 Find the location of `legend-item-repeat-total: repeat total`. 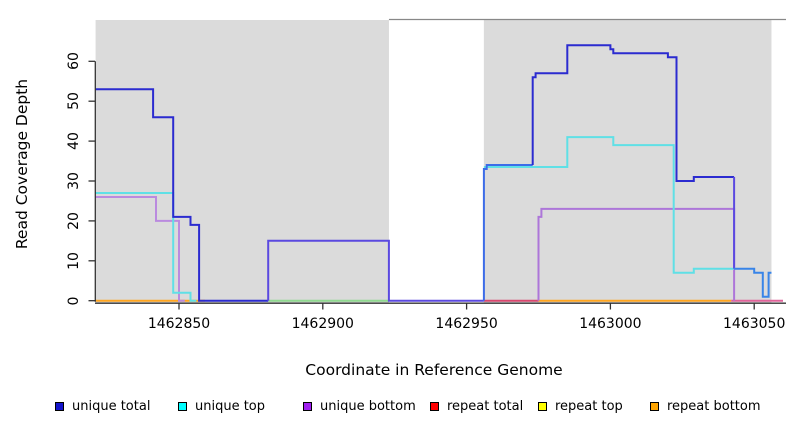

legend-item-repeat-total: repeat total is located at coordinates (477, 406).